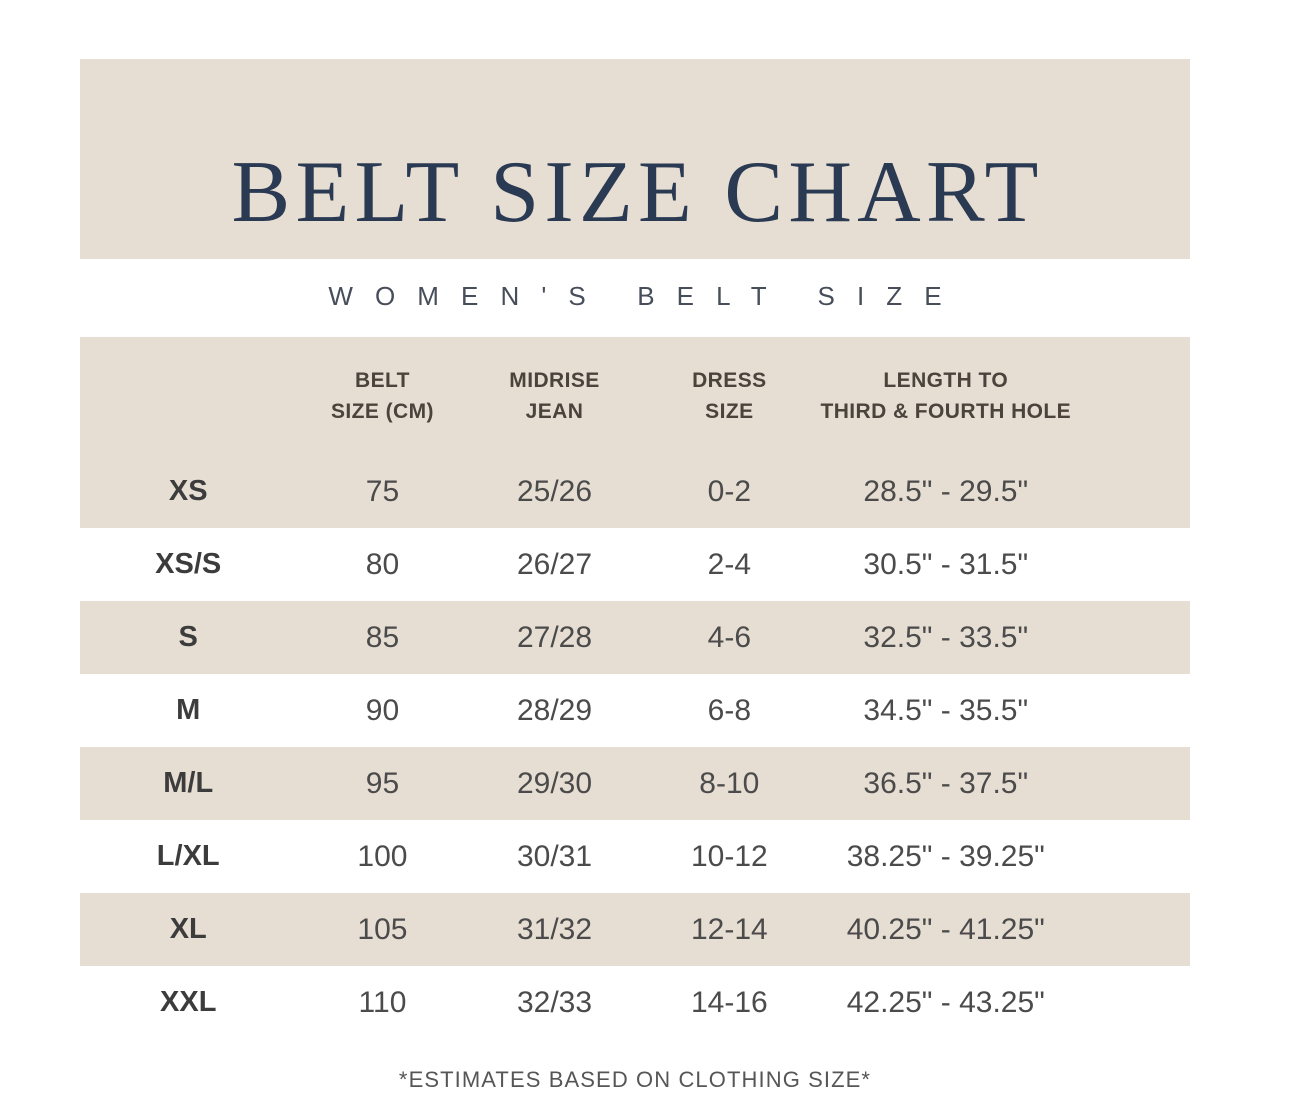 The height and width of the screenshot is (1114, 1306). Describe the element at coordinates (554, 564) in the screenshot. I see `cell-midrise-jean: 26/27` at that location.